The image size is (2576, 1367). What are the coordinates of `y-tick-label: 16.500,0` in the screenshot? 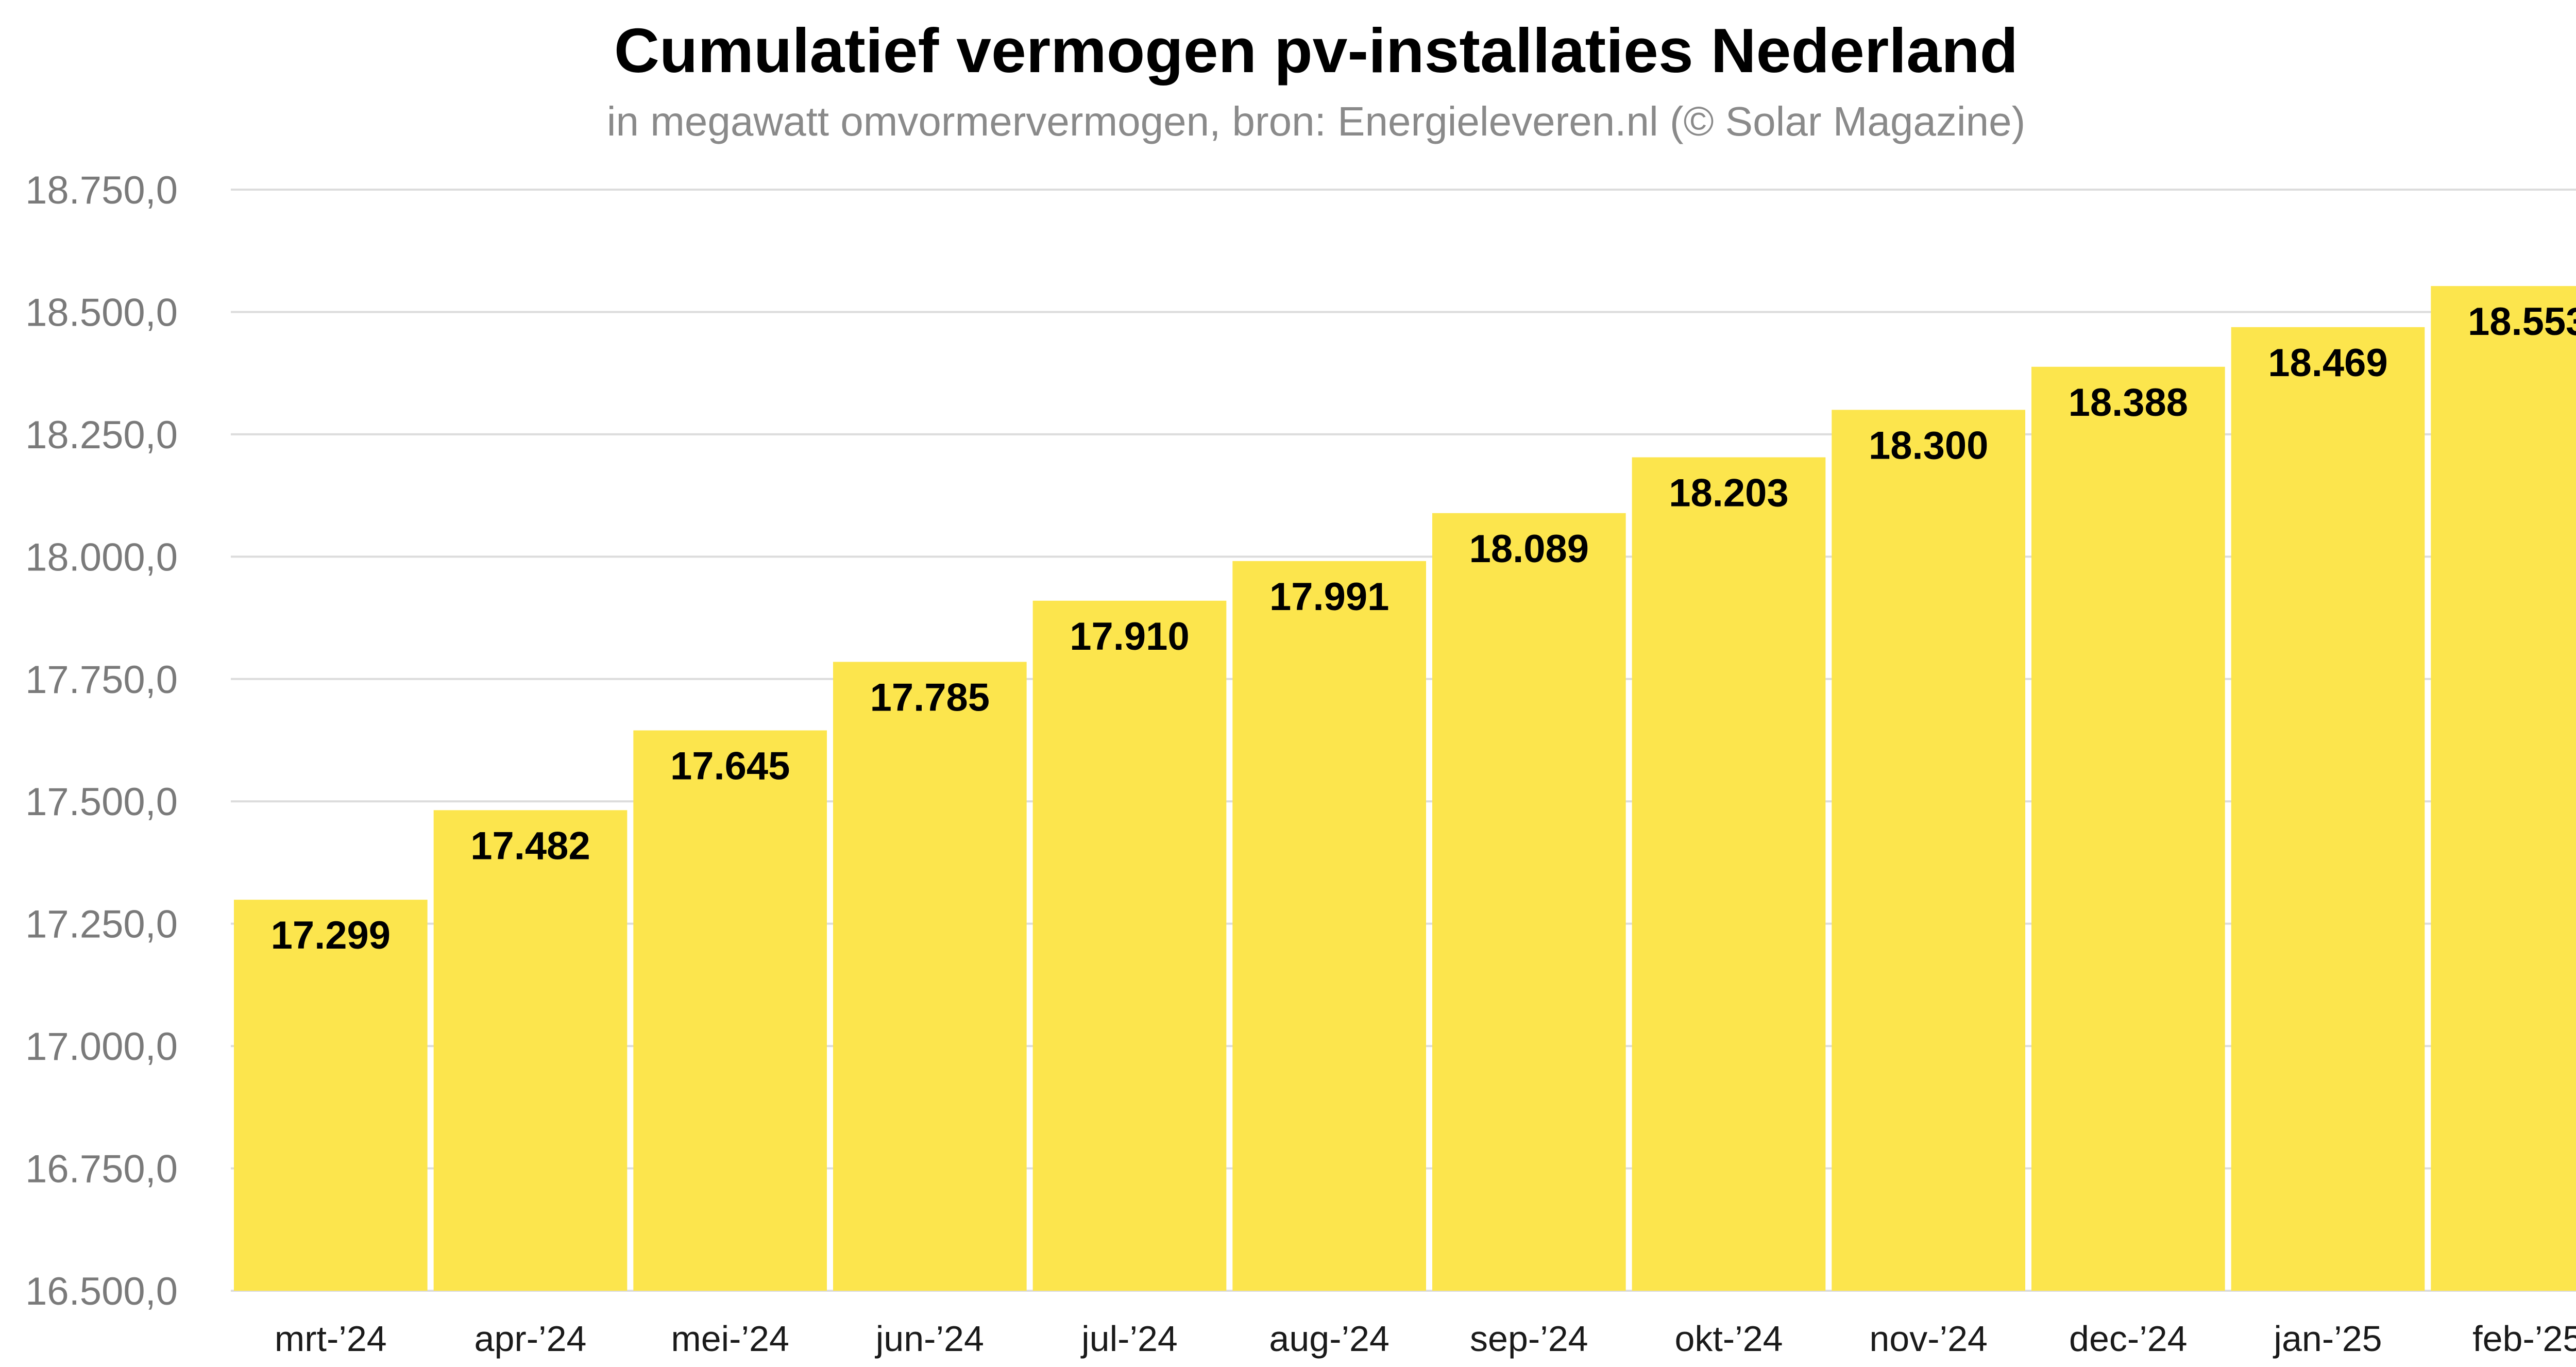 It's located at (101, 1291).